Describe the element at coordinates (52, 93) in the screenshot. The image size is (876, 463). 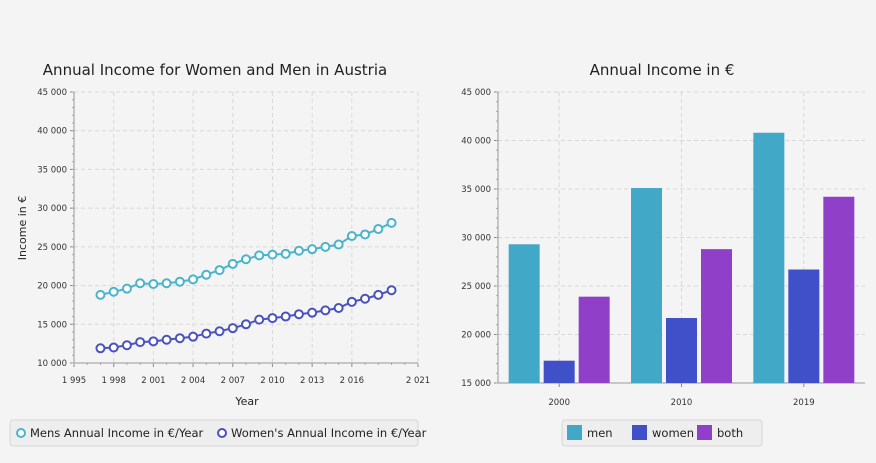
I see `line-chart-ytick-label: 45 000` at that location.